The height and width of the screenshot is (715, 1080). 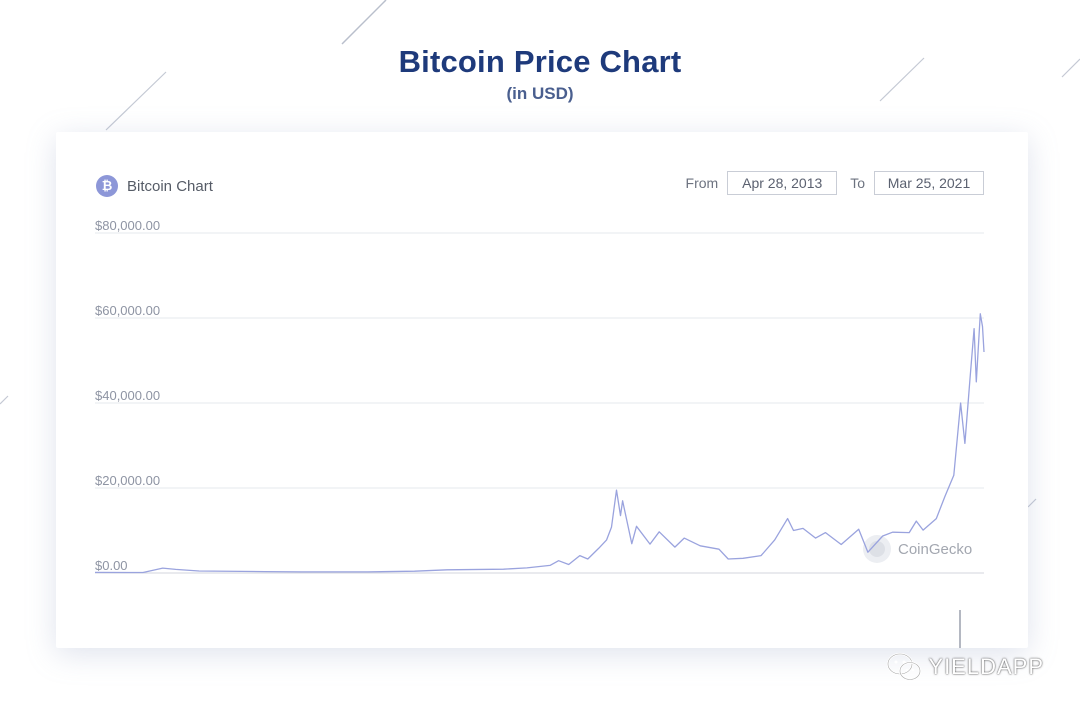 I want to click on brand-name: YIELDAPP, so click(x=986, y=666).